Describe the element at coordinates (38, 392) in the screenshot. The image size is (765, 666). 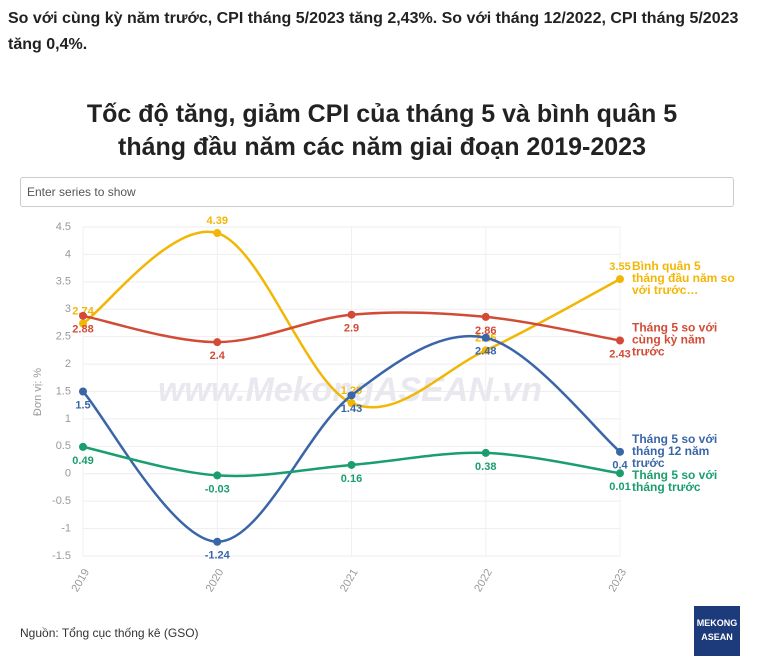
I see `y-axis-label: Đơn vị: %` at that location.